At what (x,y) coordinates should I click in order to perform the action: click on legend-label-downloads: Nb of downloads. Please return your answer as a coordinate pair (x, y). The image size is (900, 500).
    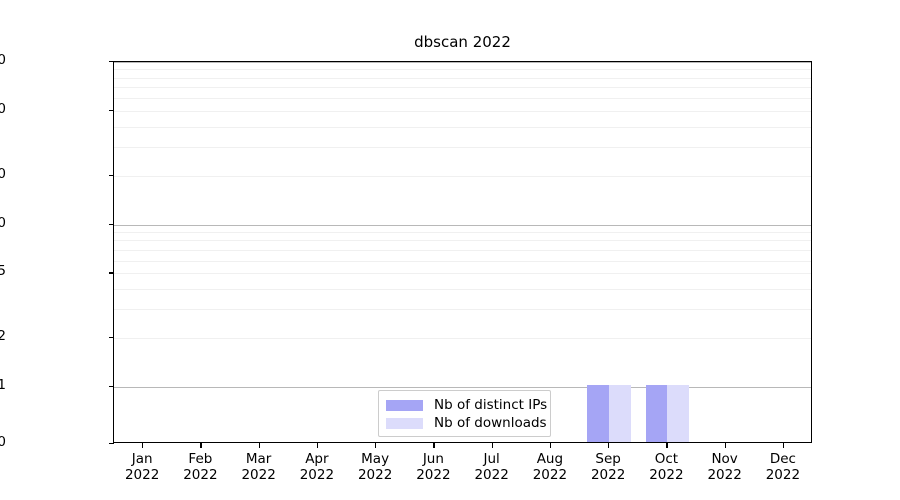
    Looking at the image, I should click on (490, 423).